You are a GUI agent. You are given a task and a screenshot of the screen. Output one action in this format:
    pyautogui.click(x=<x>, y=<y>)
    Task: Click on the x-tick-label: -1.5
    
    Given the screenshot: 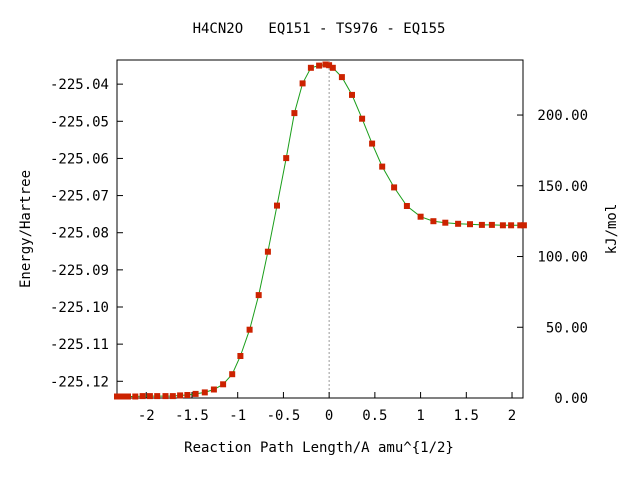 What is the action you would take?
    pyautogui.click(x=192, y=416)
    